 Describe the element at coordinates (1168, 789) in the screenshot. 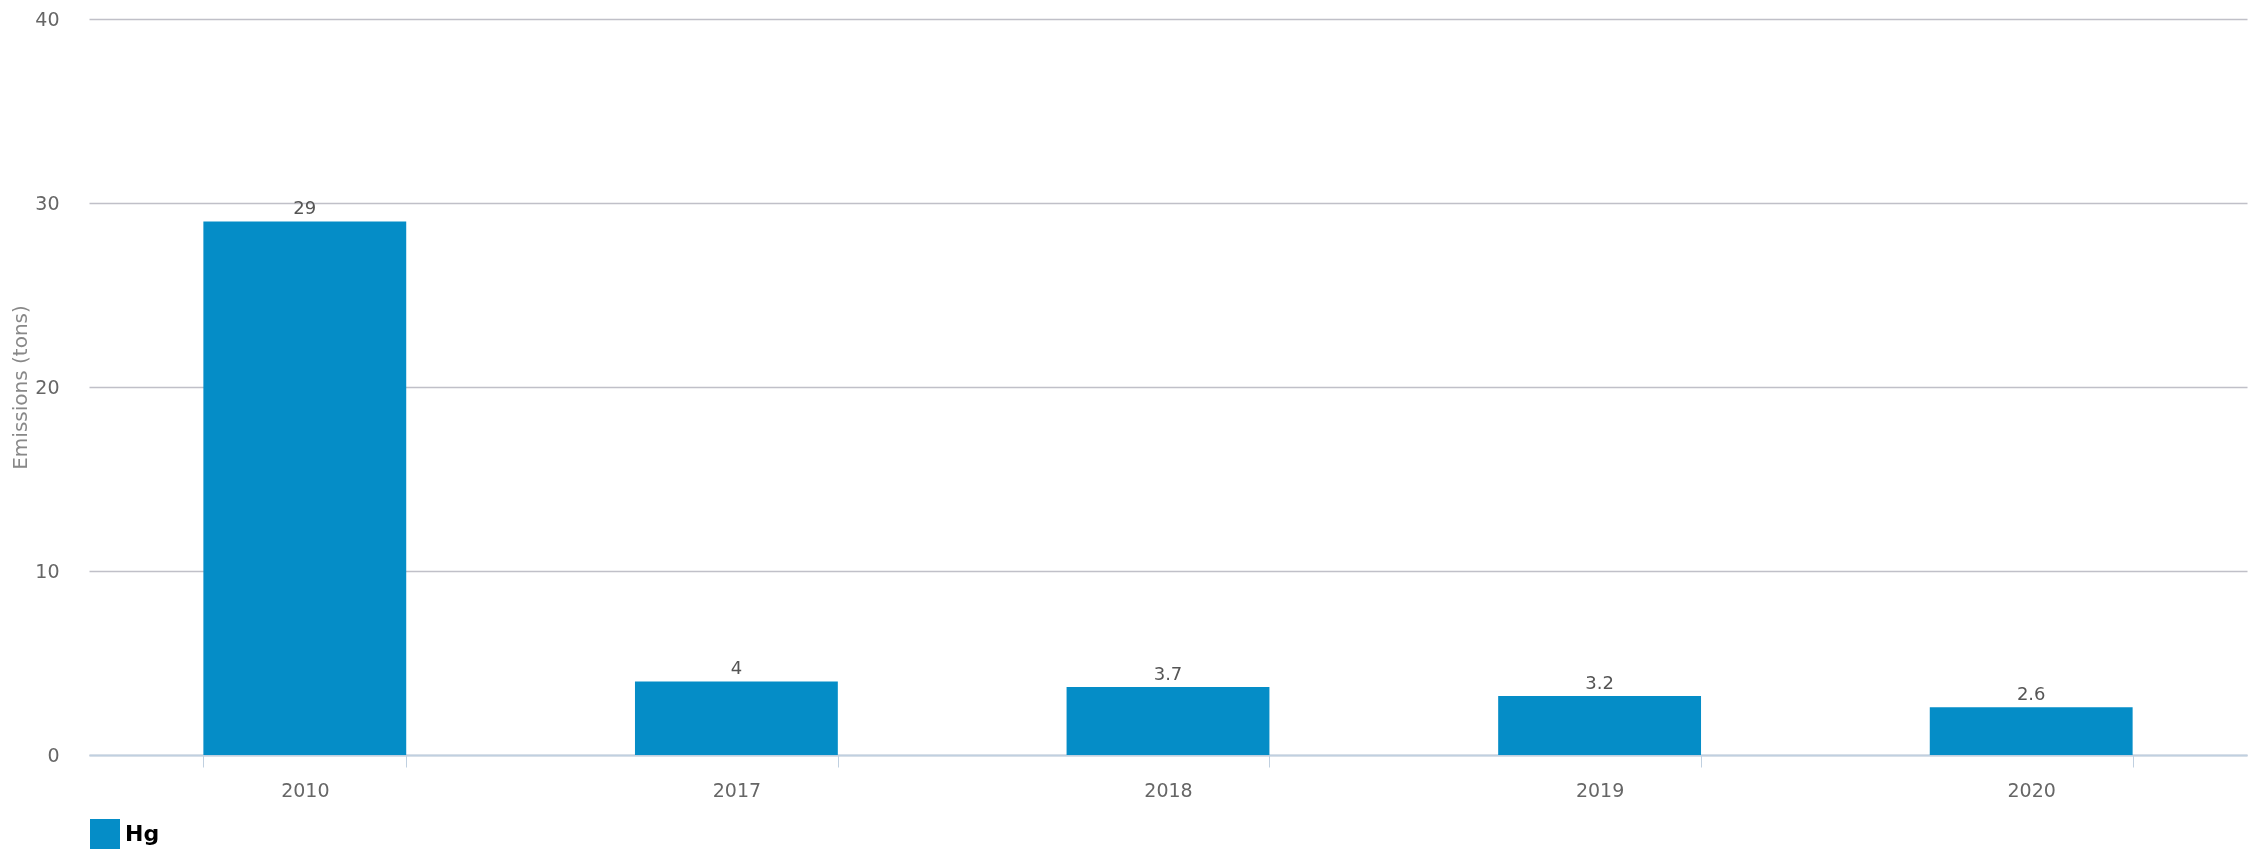

I see `x-tick-label: 2018` at that location.